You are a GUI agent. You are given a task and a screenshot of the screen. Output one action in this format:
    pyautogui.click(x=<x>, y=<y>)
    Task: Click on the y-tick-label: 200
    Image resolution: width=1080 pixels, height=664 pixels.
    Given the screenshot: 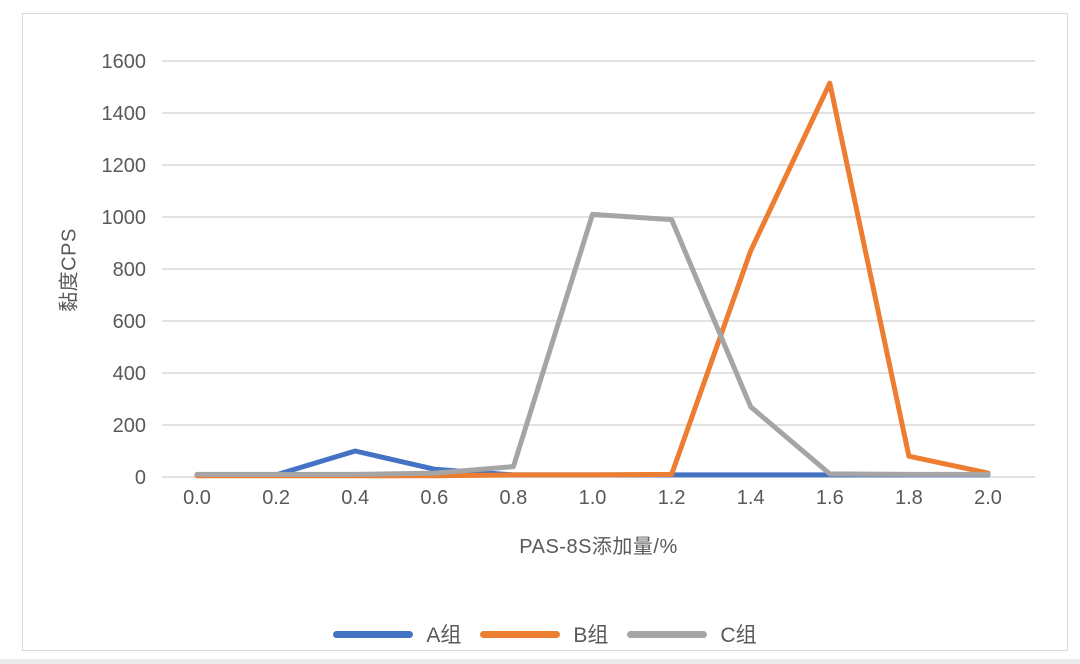 What is the action you would take?
    pyautogui.click(x=129, y=426)
    